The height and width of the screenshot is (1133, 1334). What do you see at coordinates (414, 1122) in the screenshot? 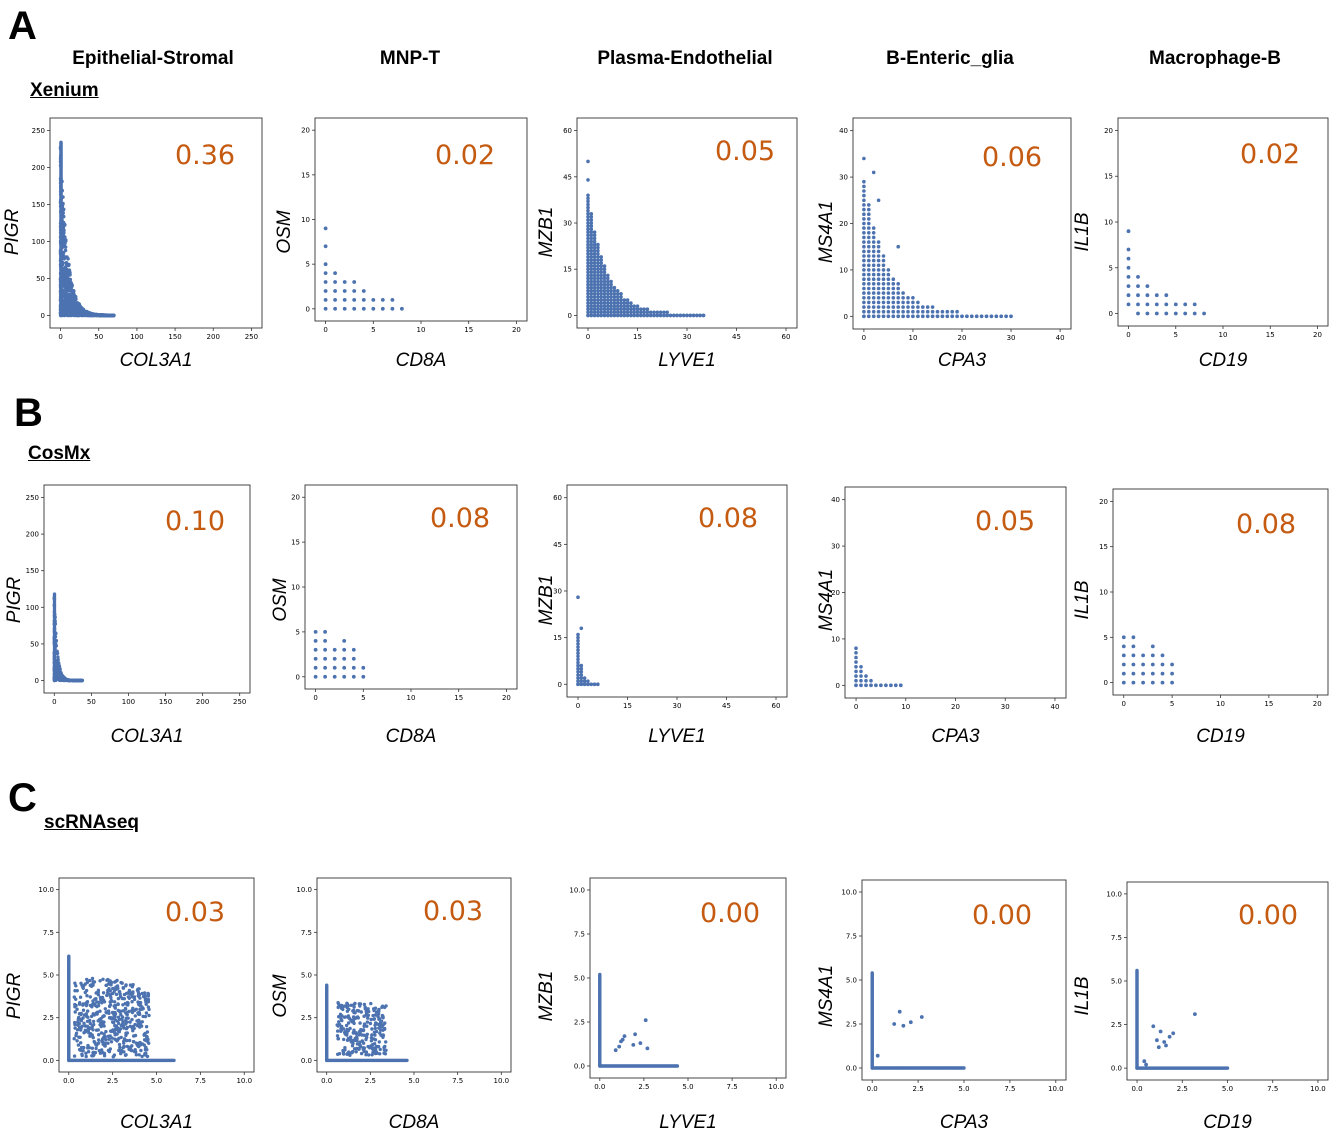
I see `x-axis-label: CD8A` at bounding box center [414, 1122].